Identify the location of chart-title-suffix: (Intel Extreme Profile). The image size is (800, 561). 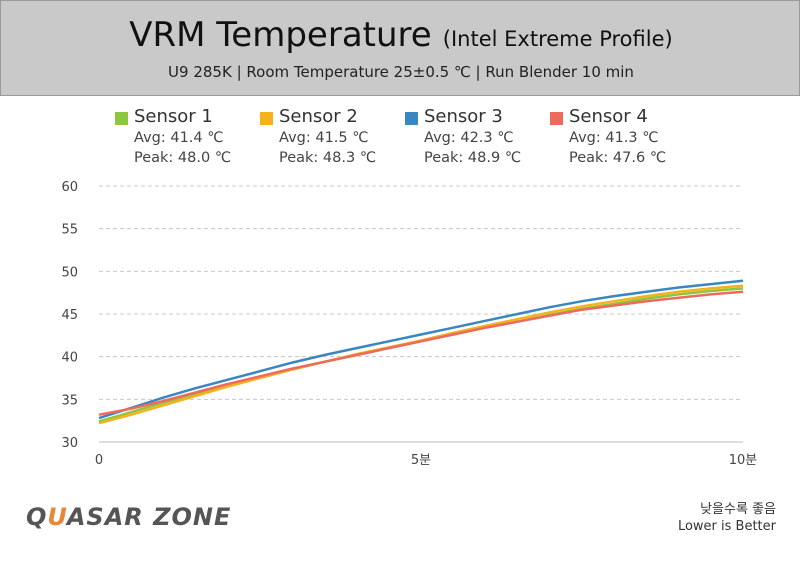
(557, 39).